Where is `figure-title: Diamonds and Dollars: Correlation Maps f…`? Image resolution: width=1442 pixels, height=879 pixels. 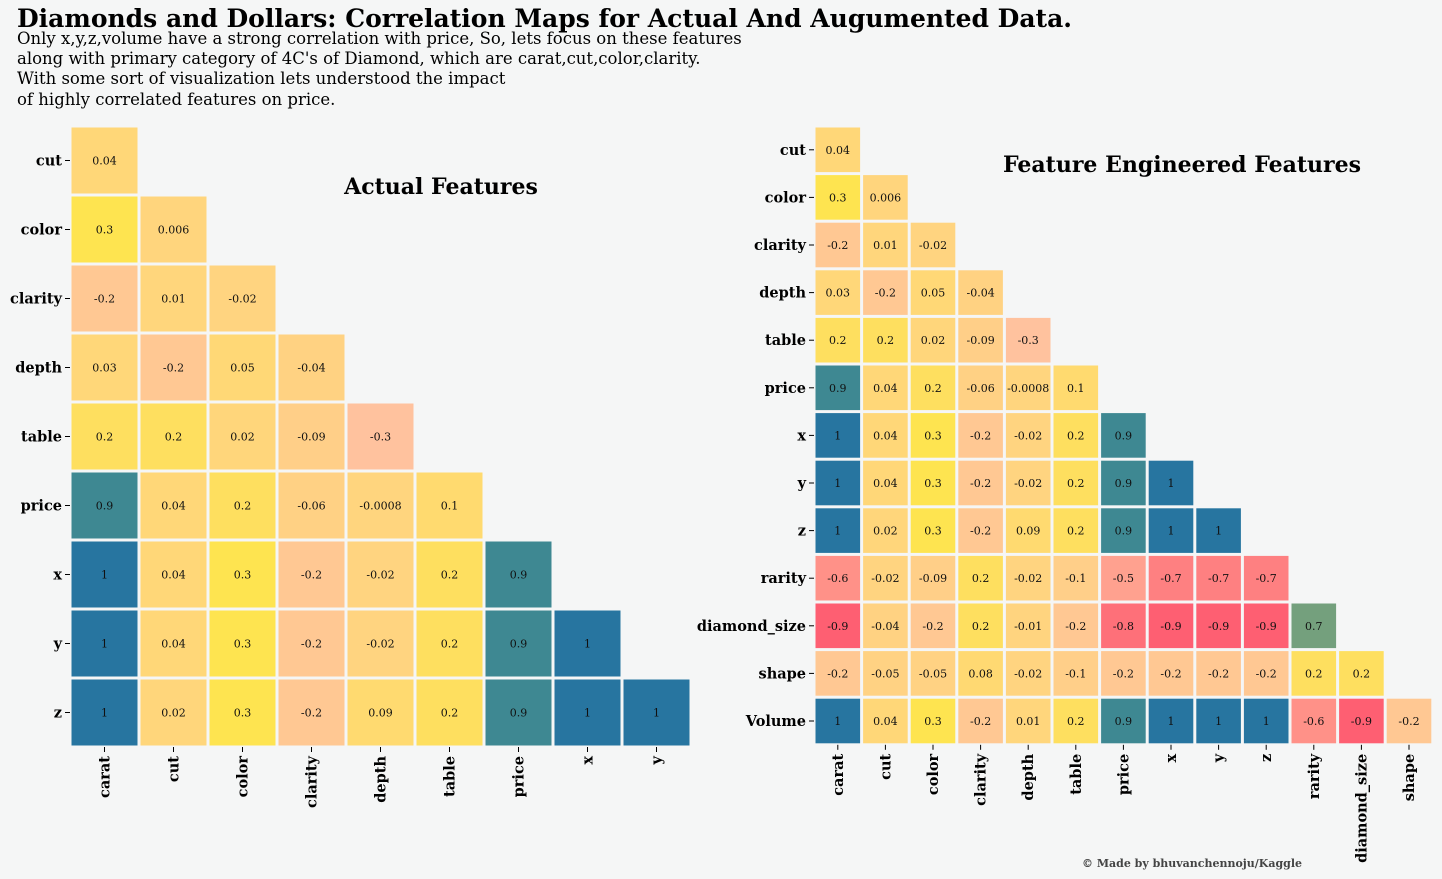
figure-title: Diamonds and Dollars: Correlation Maps f… is located at coordinates (545, 18).